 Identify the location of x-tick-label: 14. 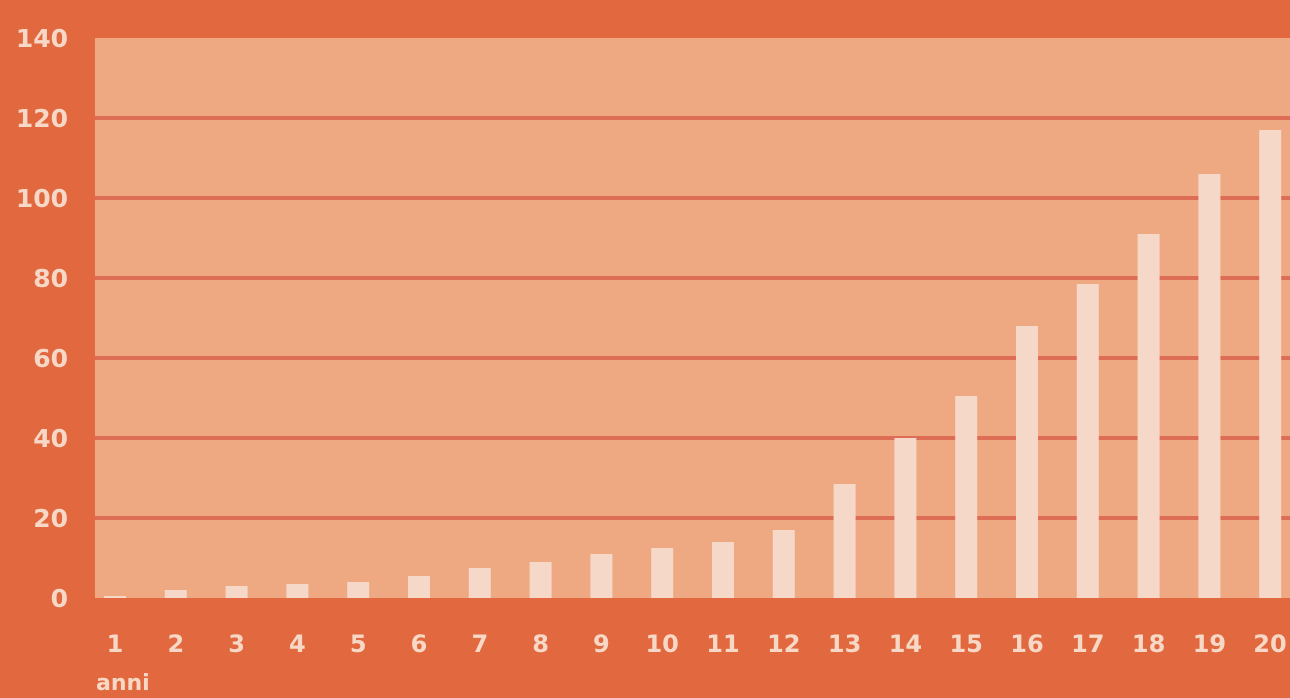
(905, 644).